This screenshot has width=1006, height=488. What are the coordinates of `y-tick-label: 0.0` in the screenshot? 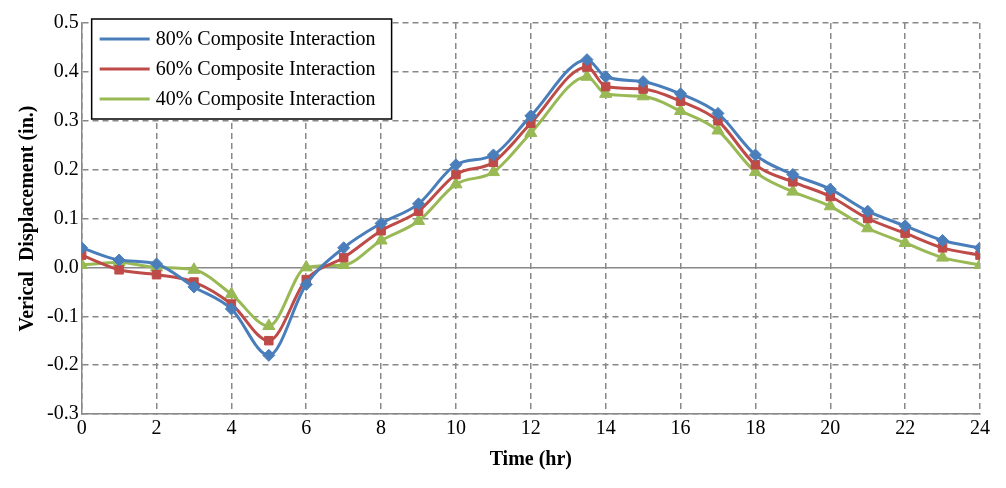 It's located at (66, 265).